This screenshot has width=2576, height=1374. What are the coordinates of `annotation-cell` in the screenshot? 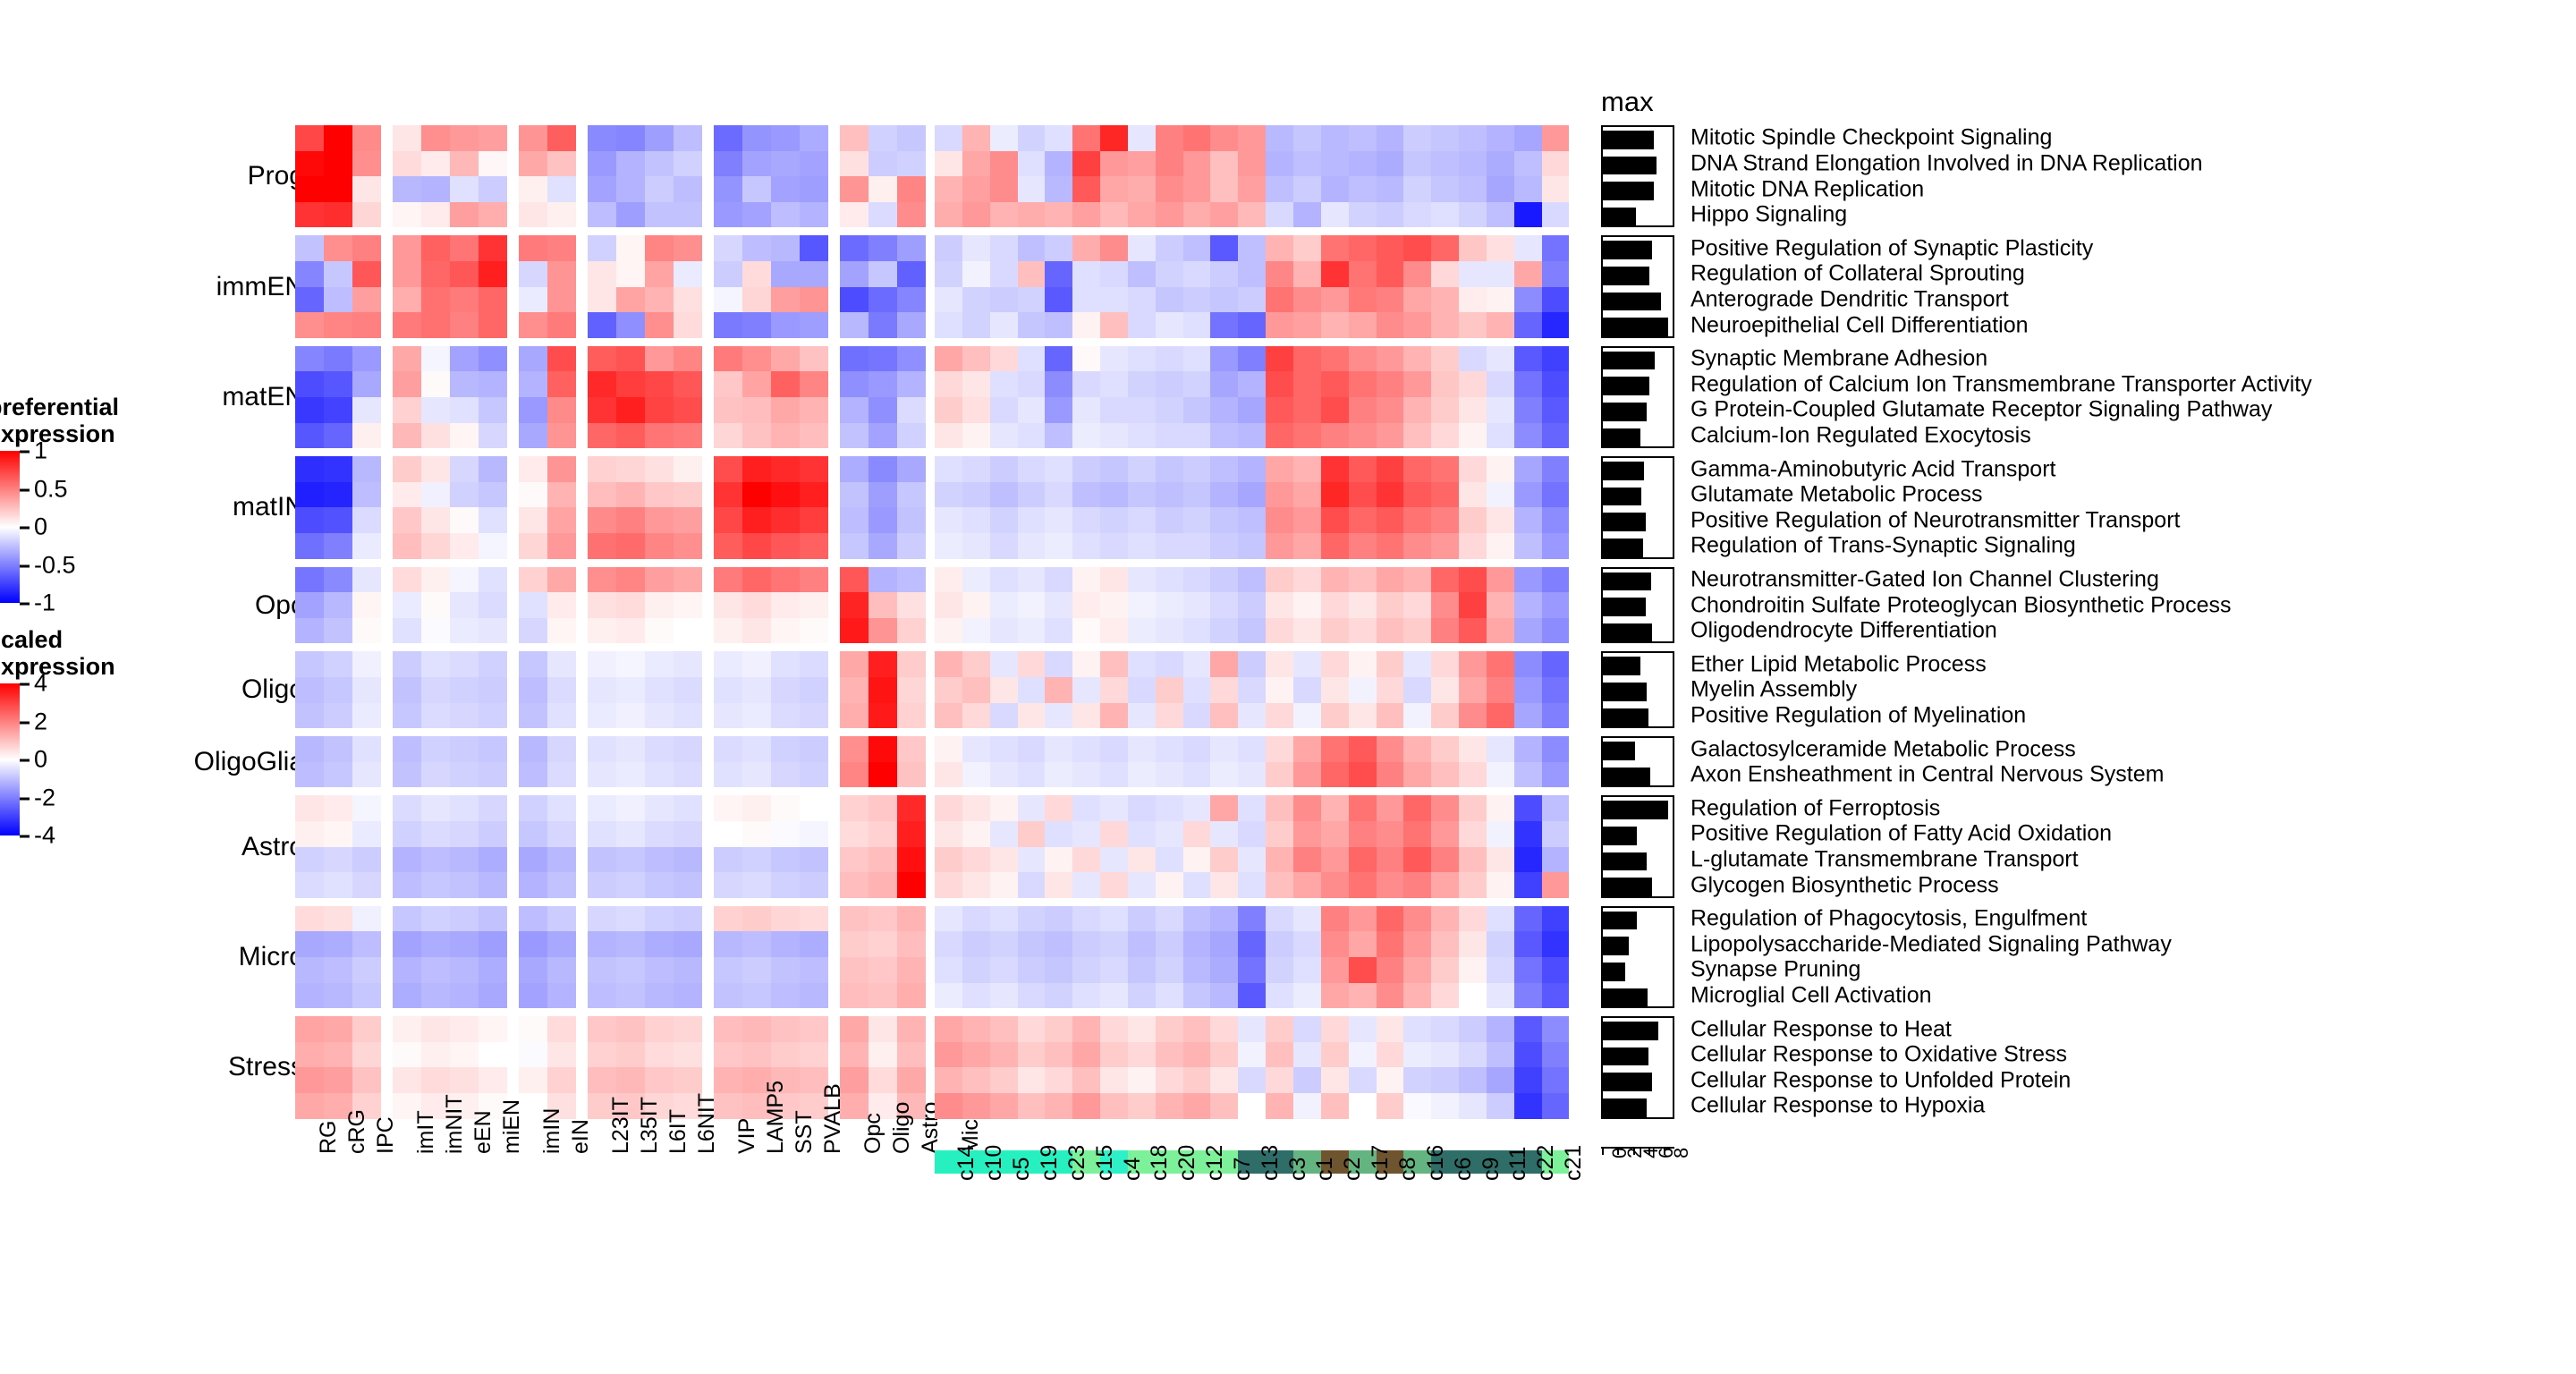 It's located at (1031, 1162).